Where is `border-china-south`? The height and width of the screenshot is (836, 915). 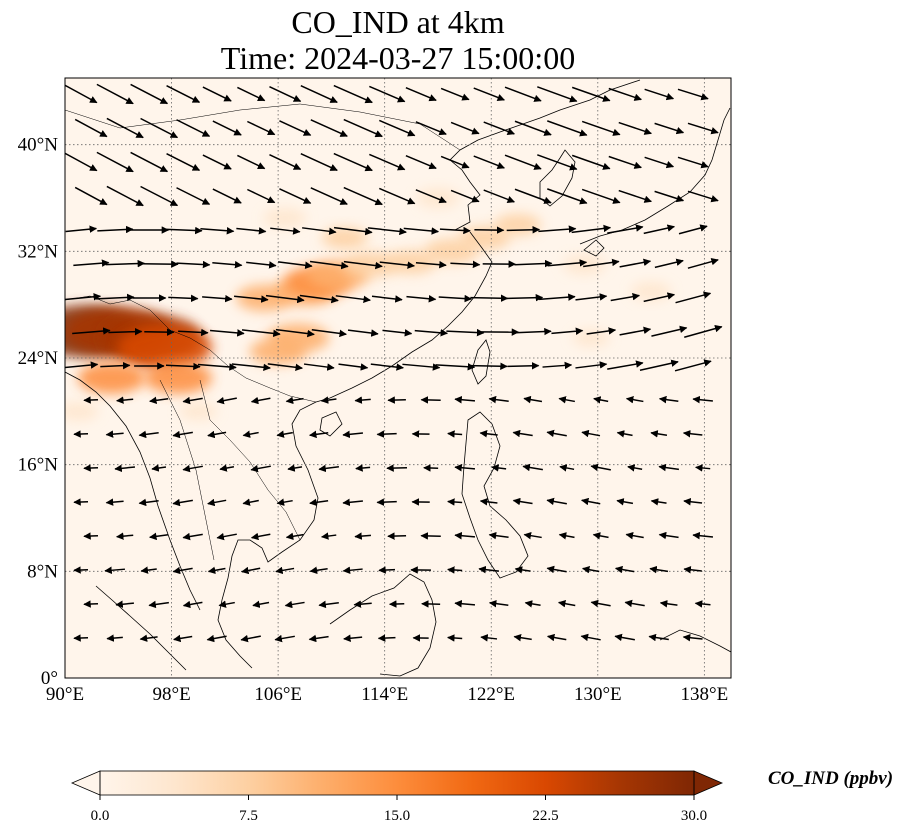
border-china-south is located at coordinates (191, 349).